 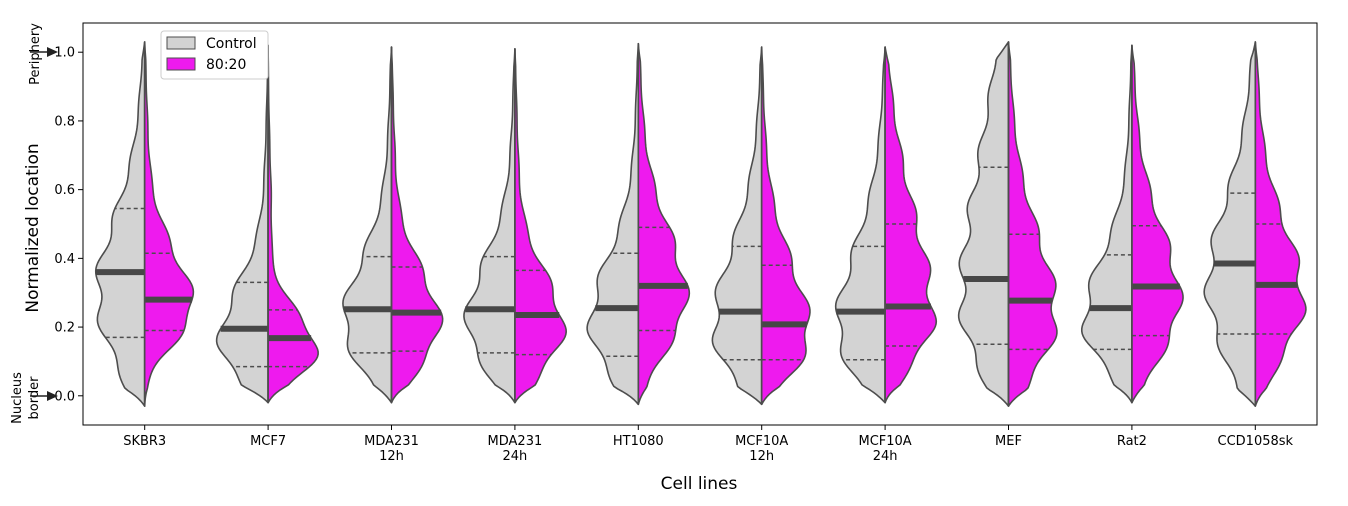 I want to click on x-tick-label: CCD1058sk, so click(x=1256, y=441).